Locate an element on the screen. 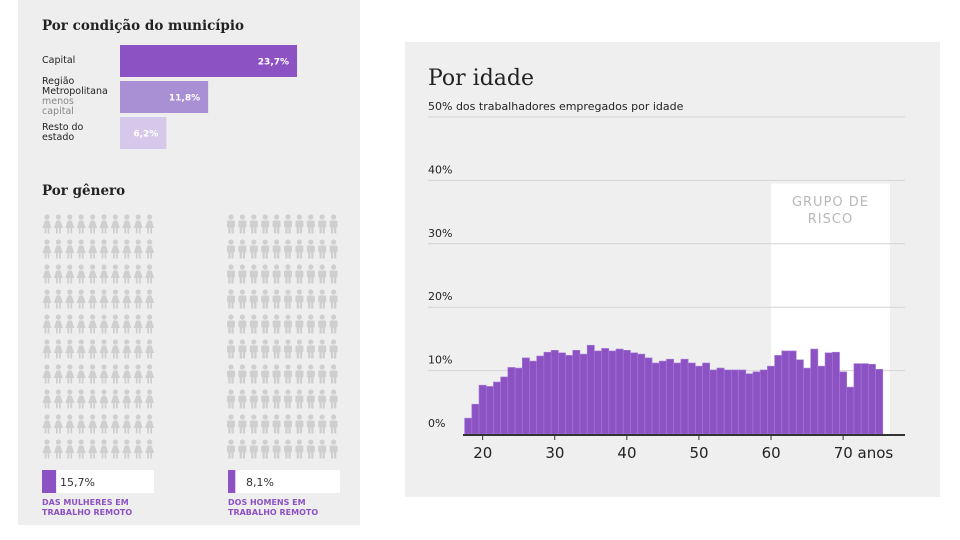  x-tick-label: 50 is located at coordinates (699, 453).